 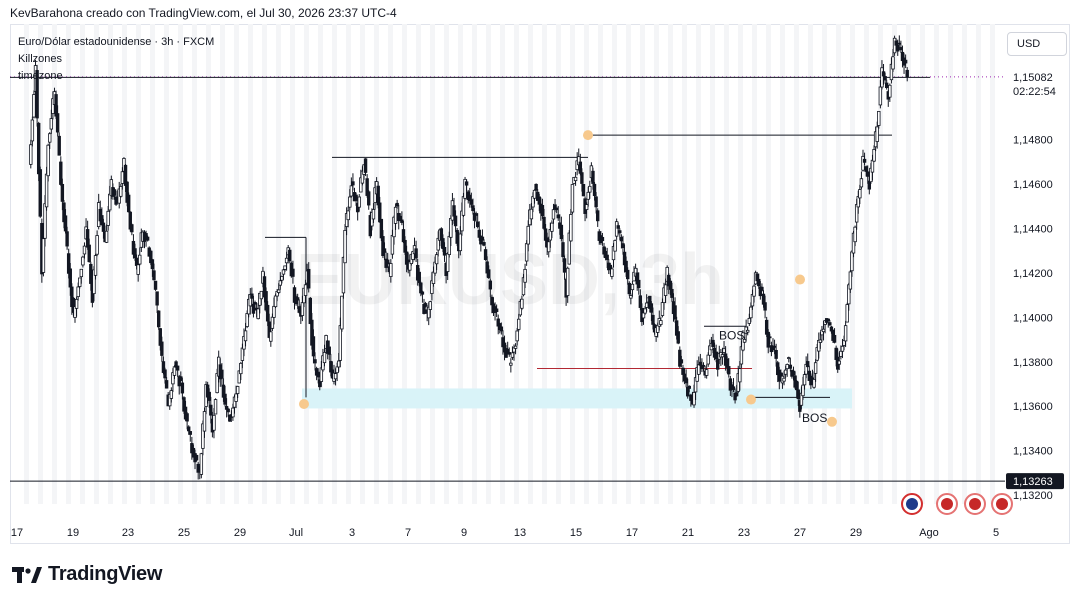 What do you see at coordinates (1037, 44) in the screenshot?
I see `currency-button: USD` at bounding box center [1037, 44].